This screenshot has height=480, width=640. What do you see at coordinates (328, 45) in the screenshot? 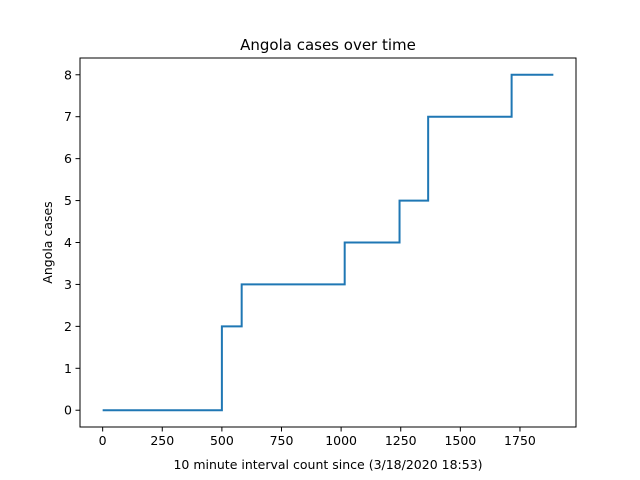
I see `chart-title: Angola cases over time` at bounding box center [328, 45].